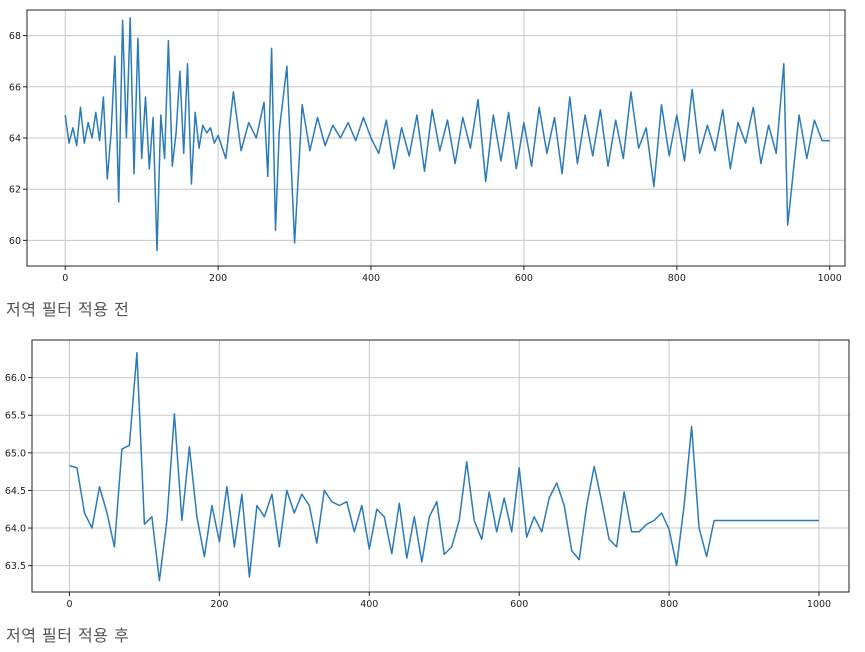 Image resolution: width=865 pixels, height=652 pixels. What do you see at coordinates (15, 87) in the screenshot?
I see `y-tick-label: 66` at bounding box center [15, 87].